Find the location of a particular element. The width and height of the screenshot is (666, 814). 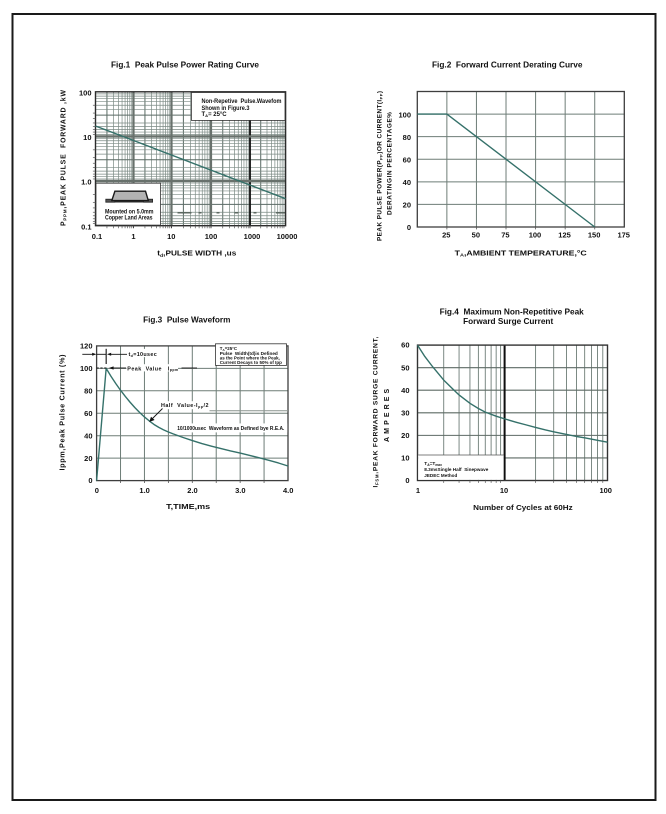

svg-text:Fig.2 Forward Current Deratin: Fig.2 Forward Current Derating Curve is located at coordinates (507, 64).